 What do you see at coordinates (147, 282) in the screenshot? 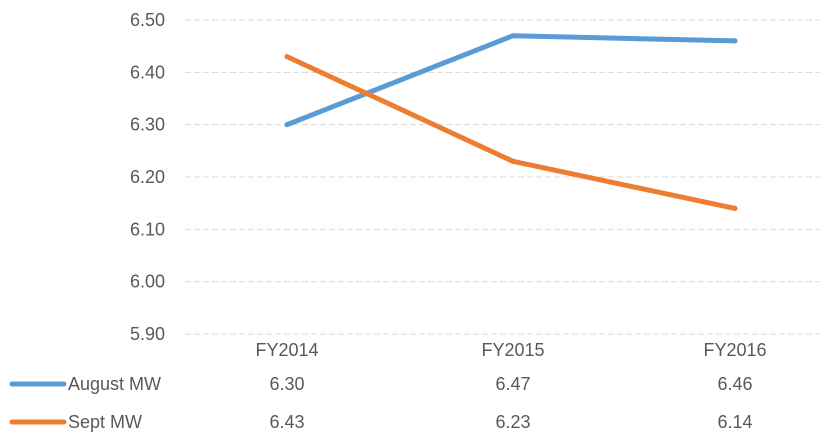
I see `y-tick-label: 6.00` at bounding box center [147, 282].